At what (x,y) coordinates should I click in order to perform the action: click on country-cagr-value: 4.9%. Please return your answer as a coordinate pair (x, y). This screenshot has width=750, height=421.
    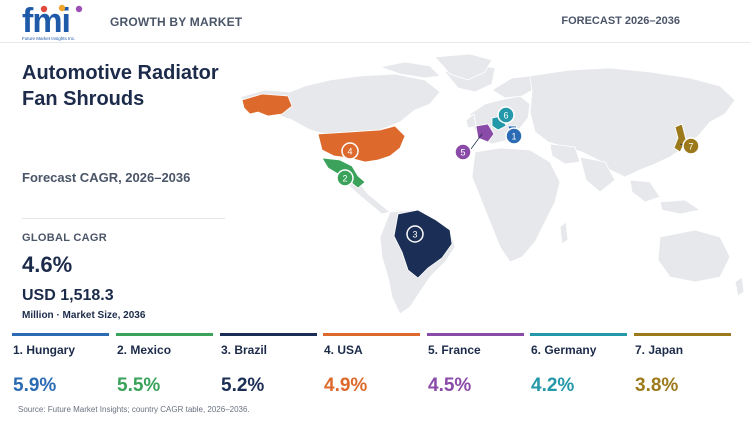
    Looking at the image, I should click on (346, 385).